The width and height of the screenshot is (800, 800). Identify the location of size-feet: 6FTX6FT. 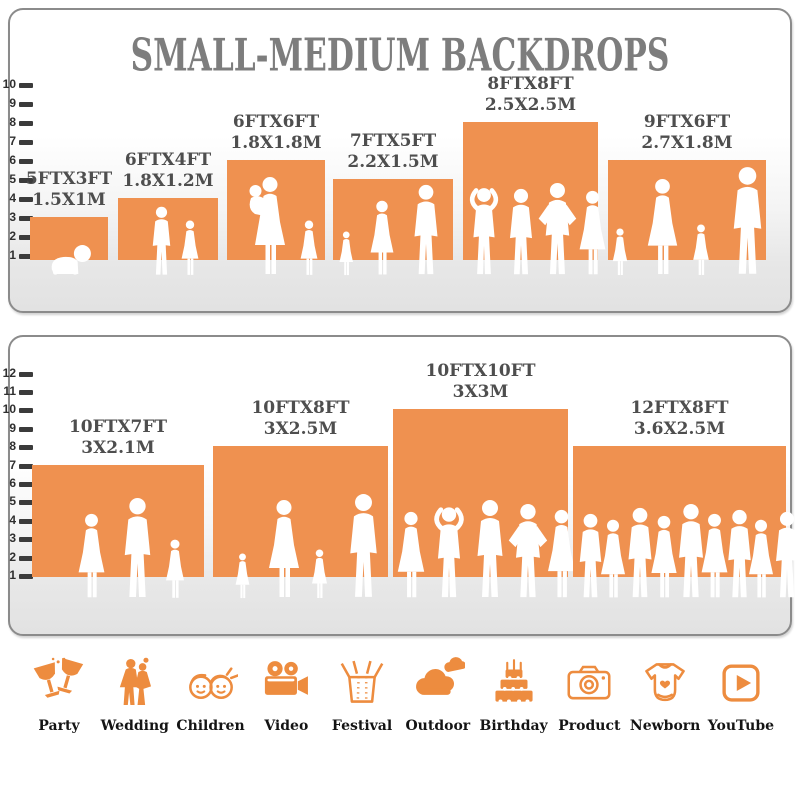
(276, 122).